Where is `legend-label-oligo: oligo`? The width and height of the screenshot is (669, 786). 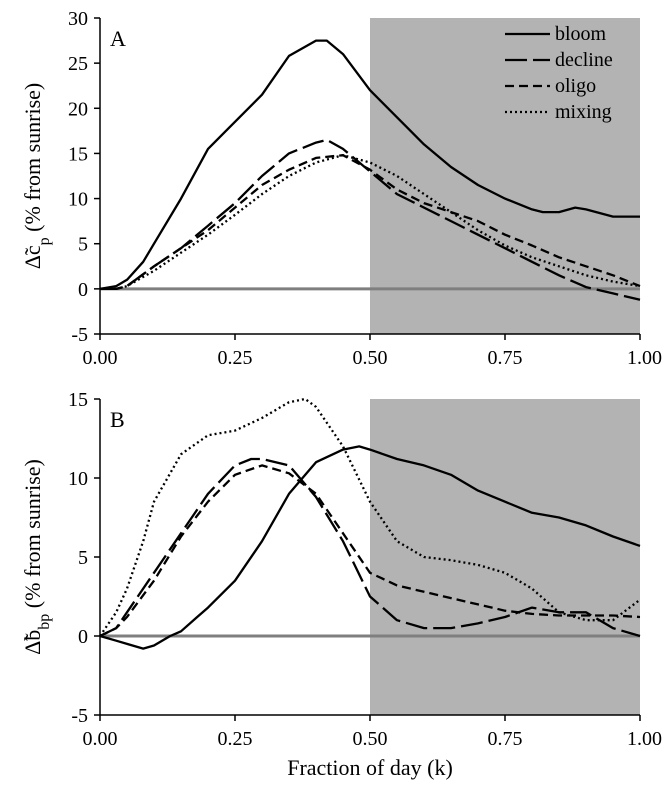
legend-label-oligo: oligo is located at coordinates (575, 86).